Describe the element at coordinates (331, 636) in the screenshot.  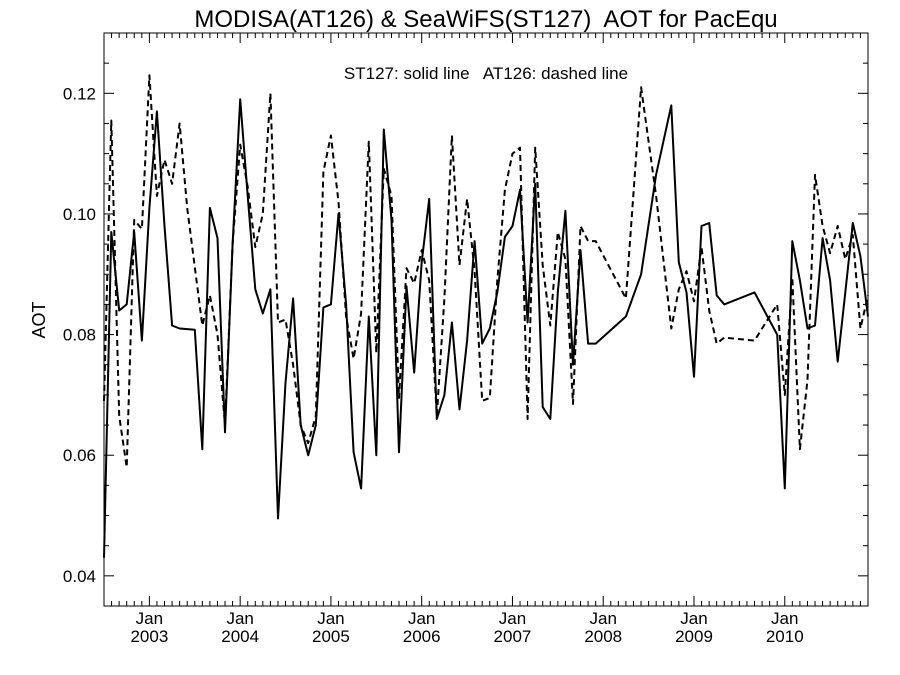
I see `x-tick-label-year: 2005` at that location.